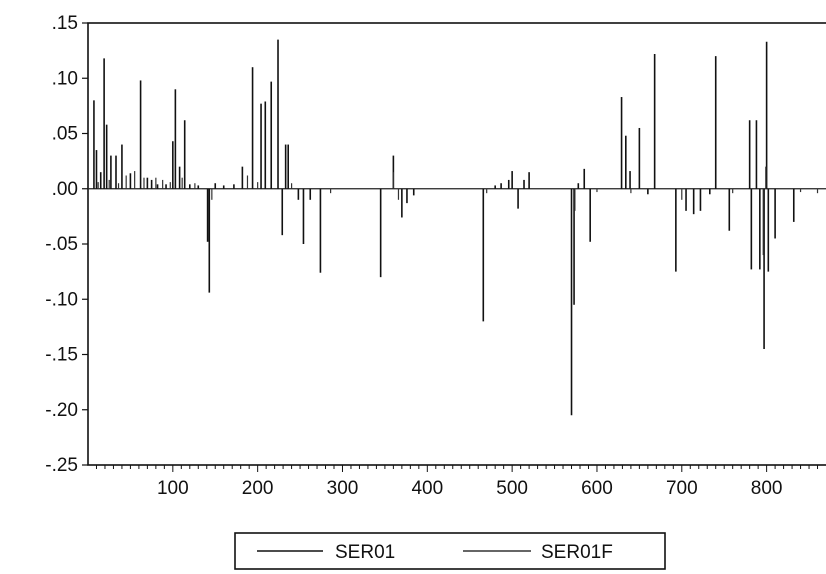  Describe the element at coordinates (65, 78) in the screenshot. I see `y-tick-label: .10` at that location.